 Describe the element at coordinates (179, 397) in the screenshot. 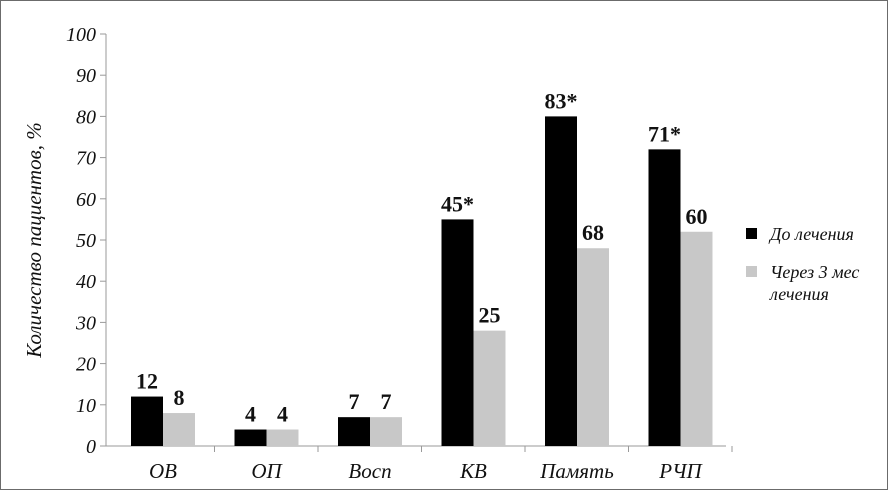

I see `data-label: 8` at that location.